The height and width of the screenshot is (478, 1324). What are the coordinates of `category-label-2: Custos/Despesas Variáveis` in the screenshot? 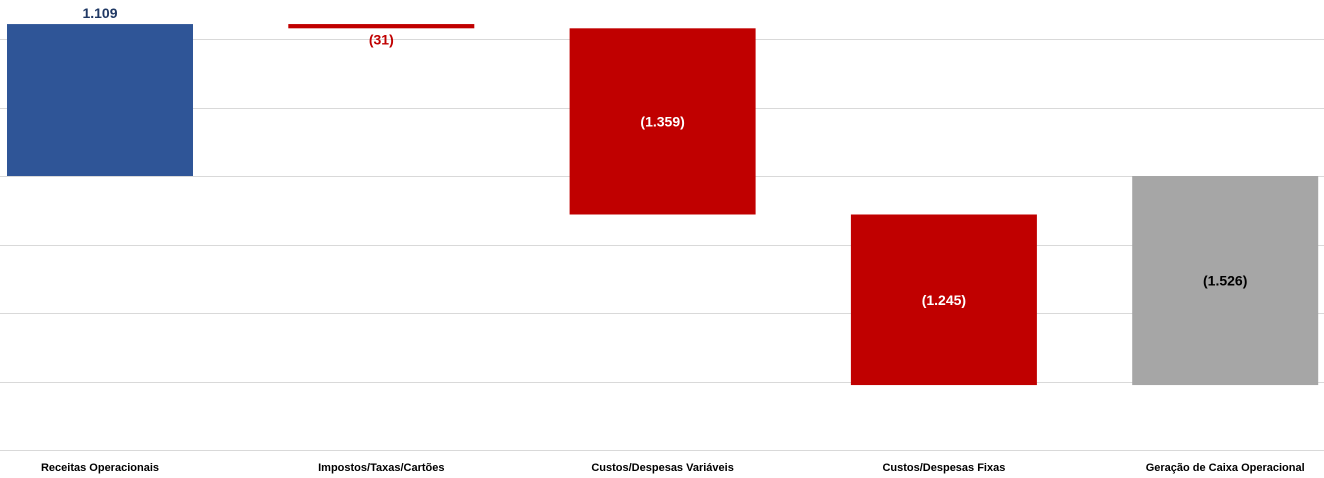 It's located at (662, 468).